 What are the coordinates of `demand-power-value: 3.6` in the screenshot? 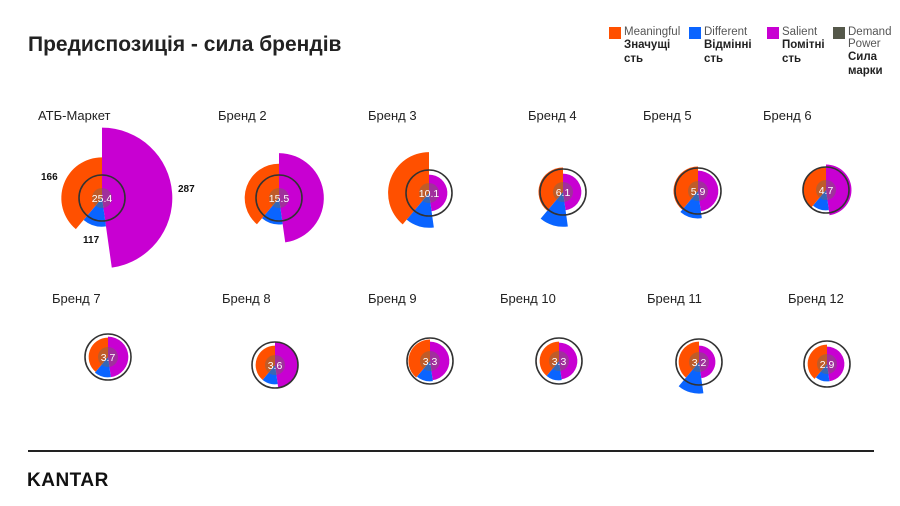 It's located at (275, 366).